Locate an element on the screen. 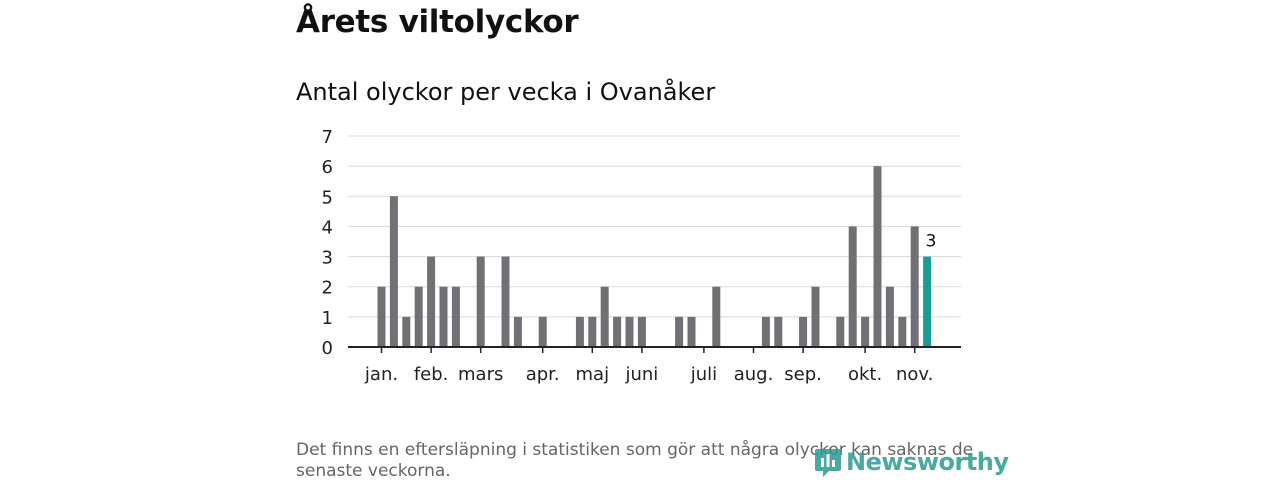 This screenshot has height=482, width=1280. y-tick-label-7: 7 is located at coordinates (327, 137).